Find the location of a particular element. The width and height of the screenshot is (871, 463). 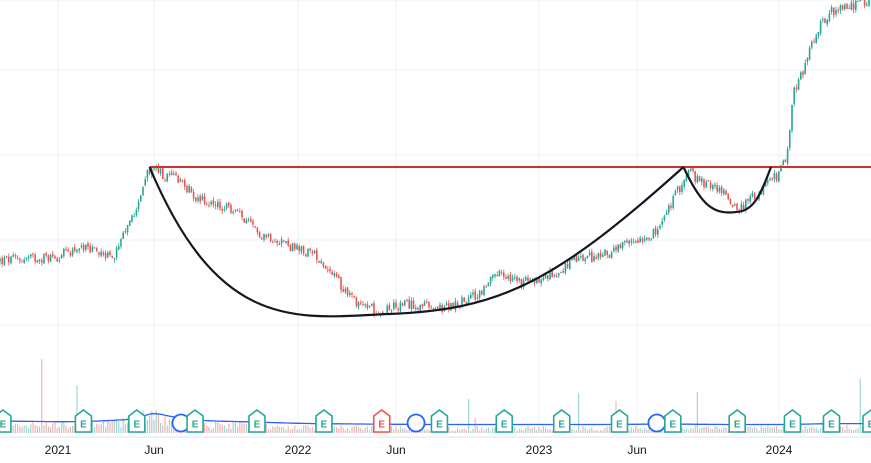

event-markers: EEEEEEEEEEEEEEEE is located at coordinates (435, 420).